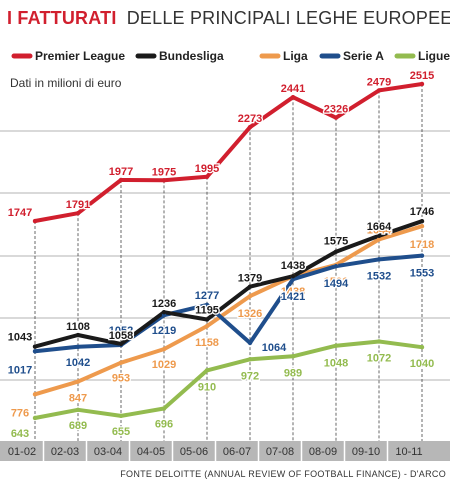  Describe the element at coordinates (207, 296) in the screenshot. I see `value-label-serie-a: 1277` at that location.